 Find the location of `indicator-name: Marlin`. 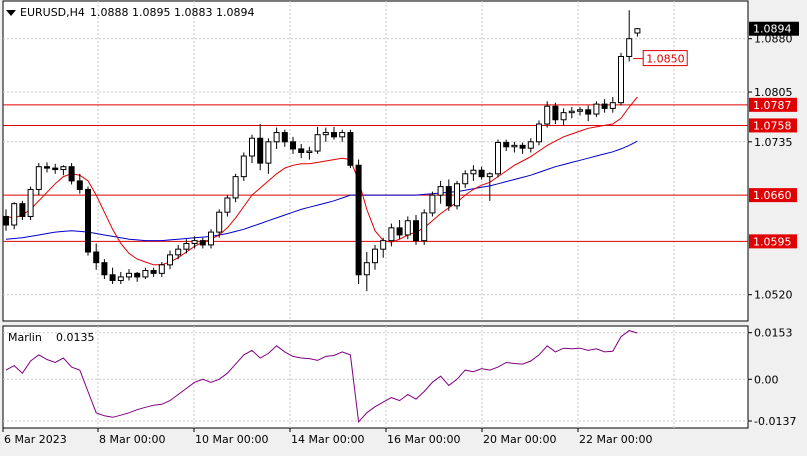

indicator-name: Marlin is located at coordinates (25, 337).